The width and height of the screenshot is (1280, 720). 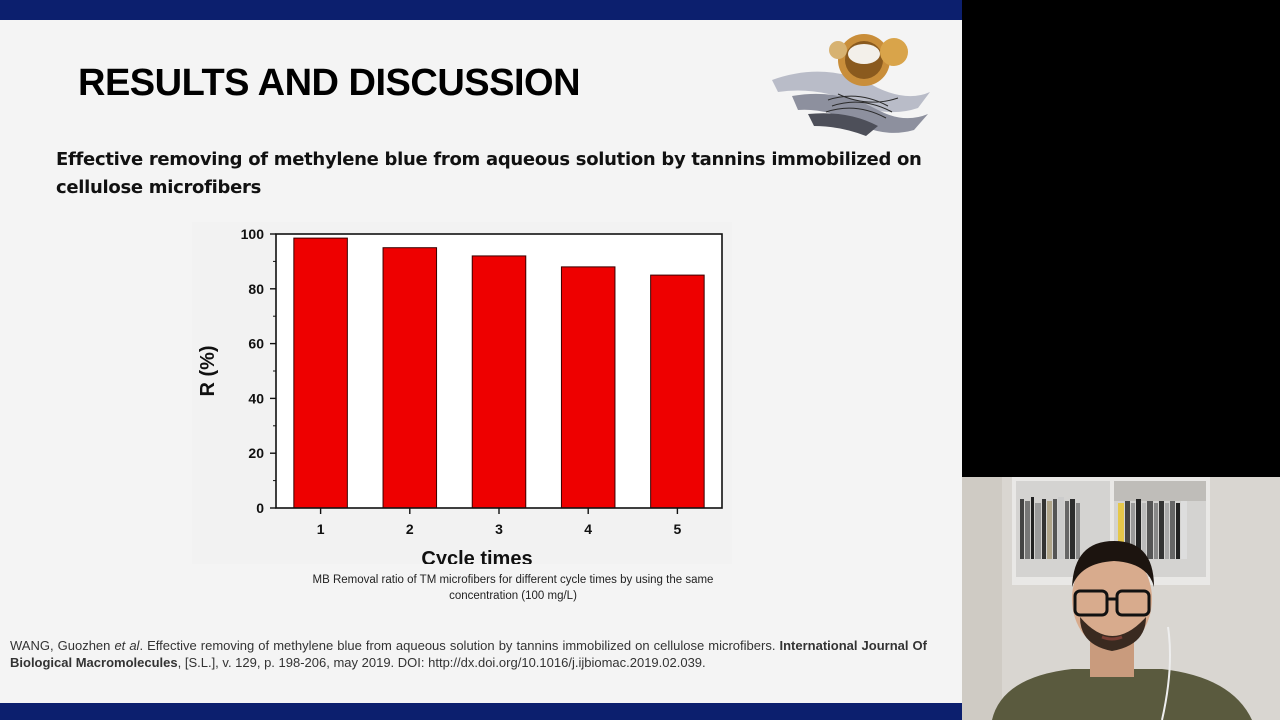 I want to click on y-axis-title: R (%), so click(x=208, y=370).